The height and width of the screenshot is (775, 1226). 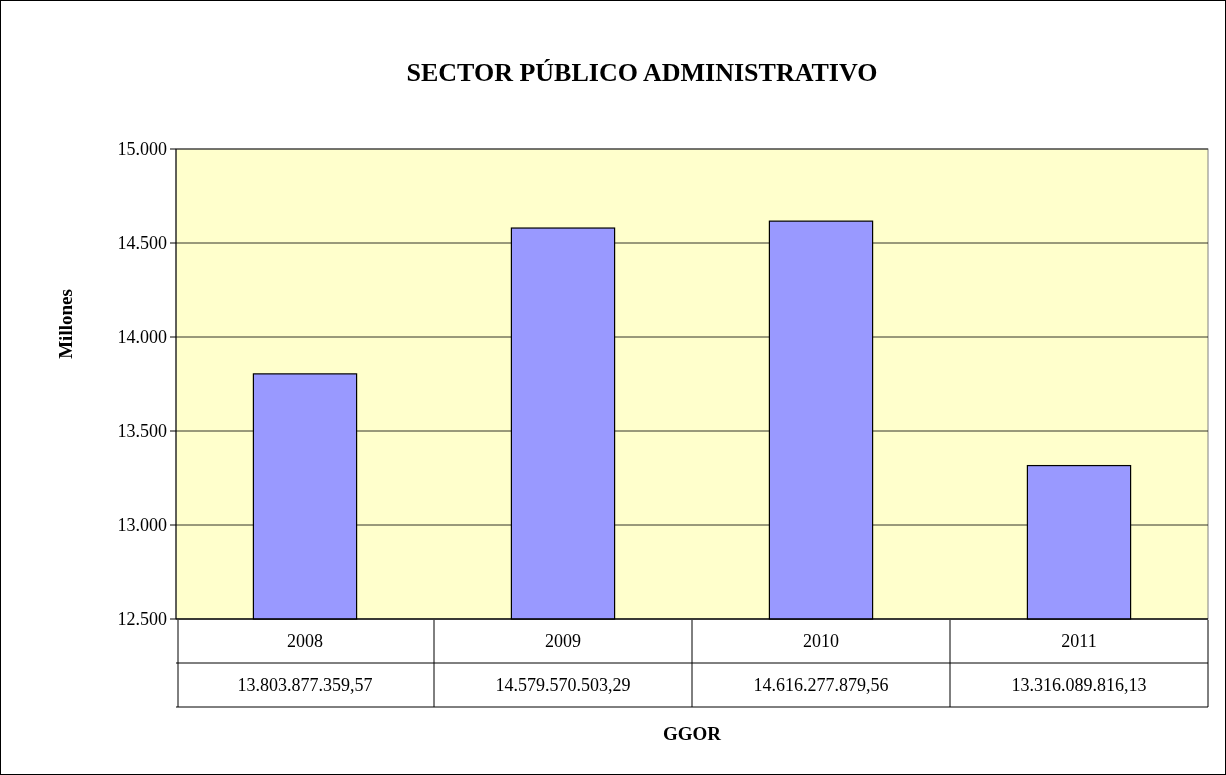 I want to click on y-tick-label: 12.500, so click(x=142, y=619).